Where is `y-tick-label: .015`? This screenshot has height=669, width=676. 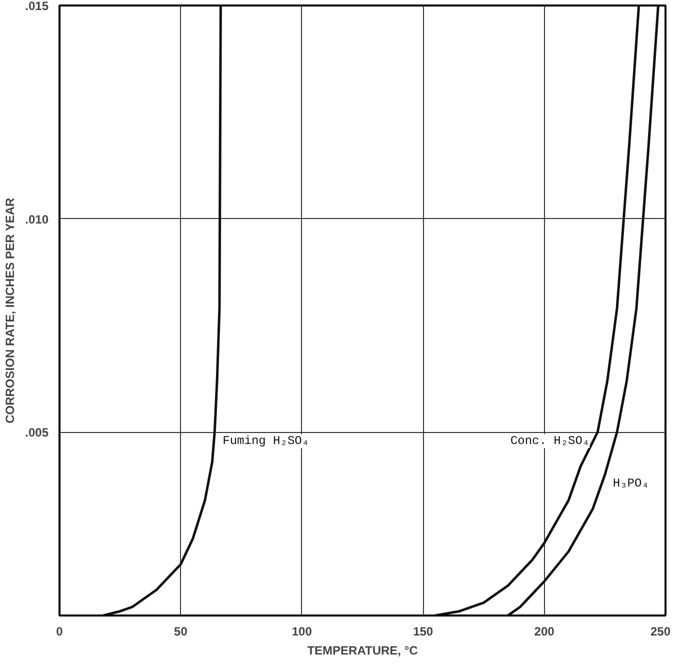
y-tick-label: .015 is located at coordinates (37, 6).